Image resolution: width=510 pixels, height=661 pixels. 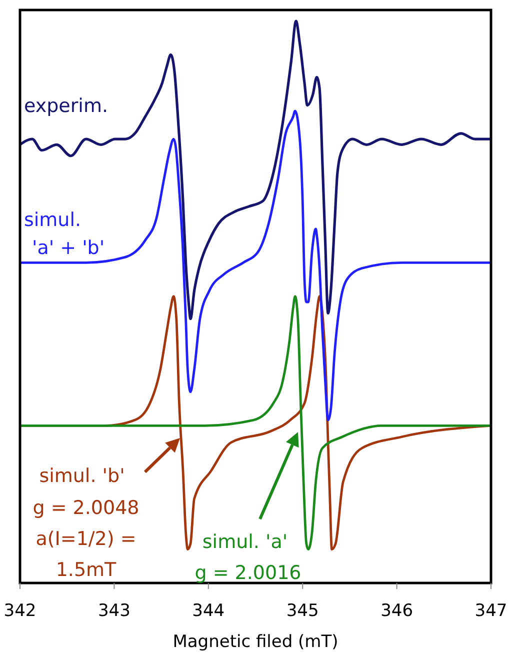 What do you see at coordinates (86, 539) in the screenshot?
I see `annotation: g = 2.0048 a(I=1/2) = 1.5mT` at bounding box center [86, 539].